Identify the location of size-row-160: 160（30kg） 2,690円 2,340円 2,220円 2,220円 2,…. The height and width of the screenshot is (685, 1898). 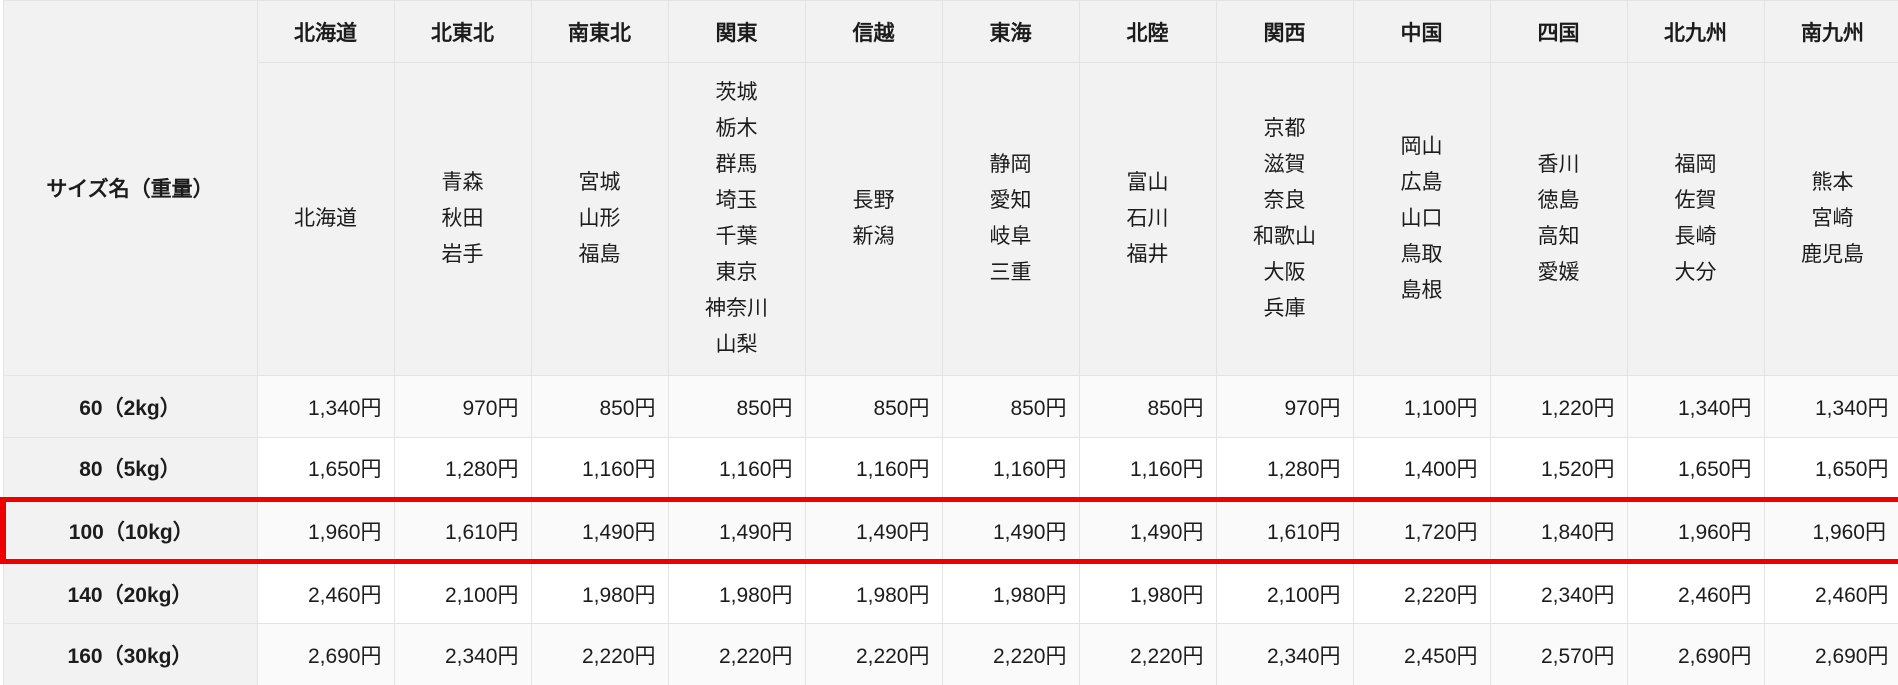
(950, 654).